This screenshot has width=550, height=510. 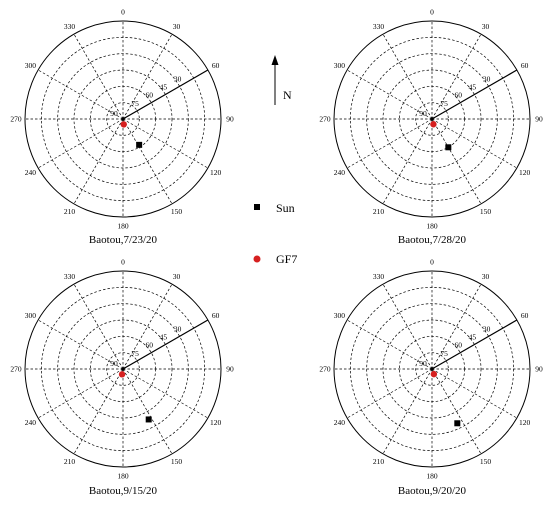 What do you see at coordinates (432, 491) in the screenshot?
I see `panel-title: Baotou,9/20/20` at bounding box center [432, 491].